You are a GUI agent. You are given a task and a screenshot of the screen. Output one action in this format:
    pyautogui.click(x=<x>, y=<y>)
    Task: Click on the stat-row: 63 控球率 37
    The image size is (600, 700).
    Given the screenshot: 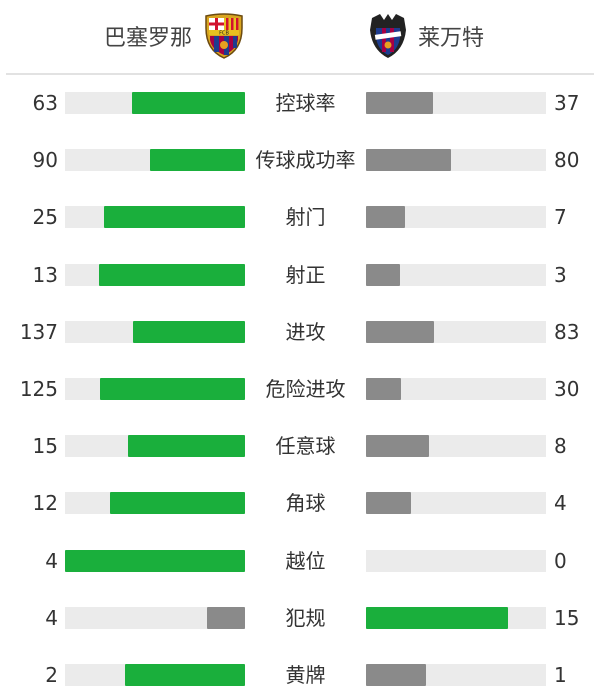 What is the action you would take?
    pyautogui.click(x=300, y=103)
    